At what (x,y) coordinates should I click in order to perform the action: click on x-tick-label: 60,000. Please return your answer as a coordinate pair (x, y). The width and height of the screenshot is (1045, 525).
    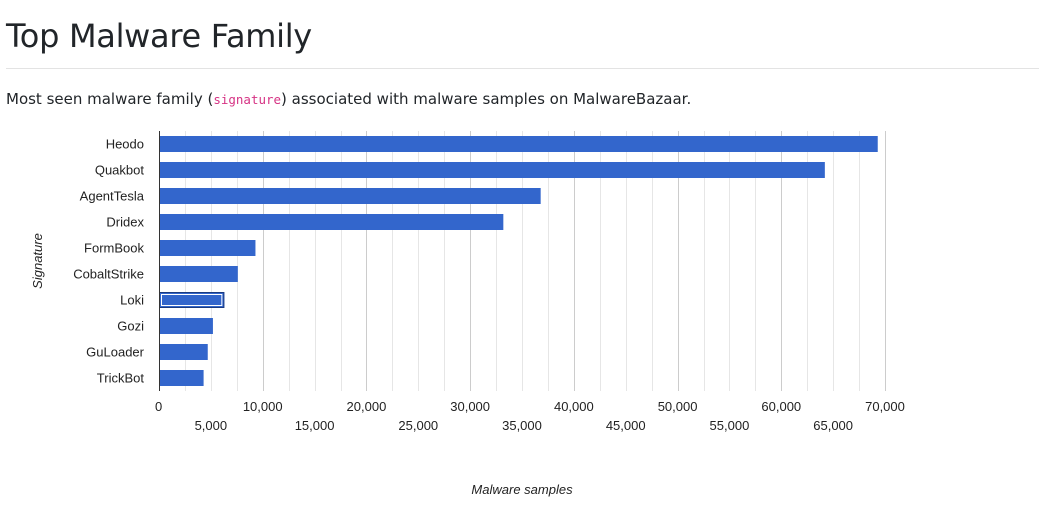
    Looking at the image, I should click on (781, 406).